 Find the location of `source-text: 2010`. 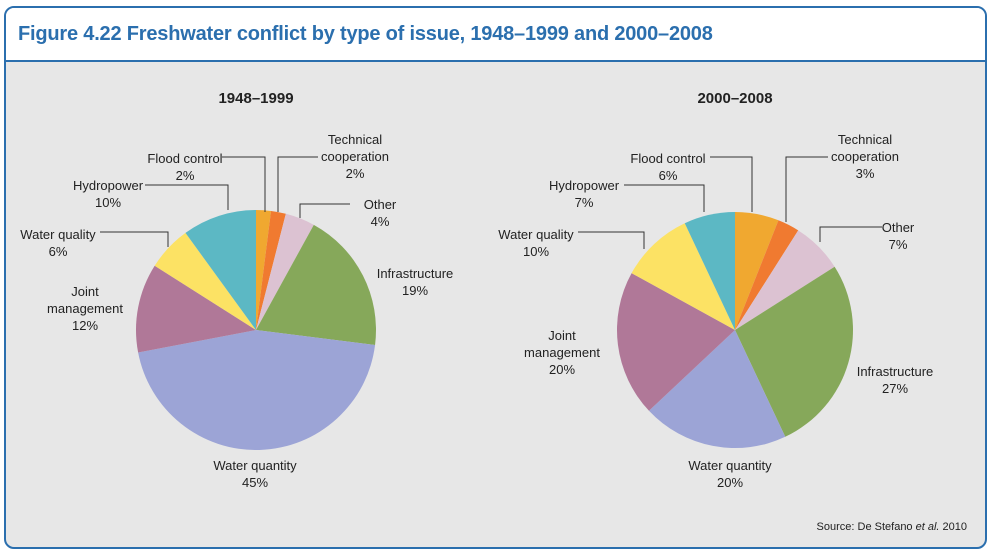

source-text: 2010 is located at coordinates (953, 527).